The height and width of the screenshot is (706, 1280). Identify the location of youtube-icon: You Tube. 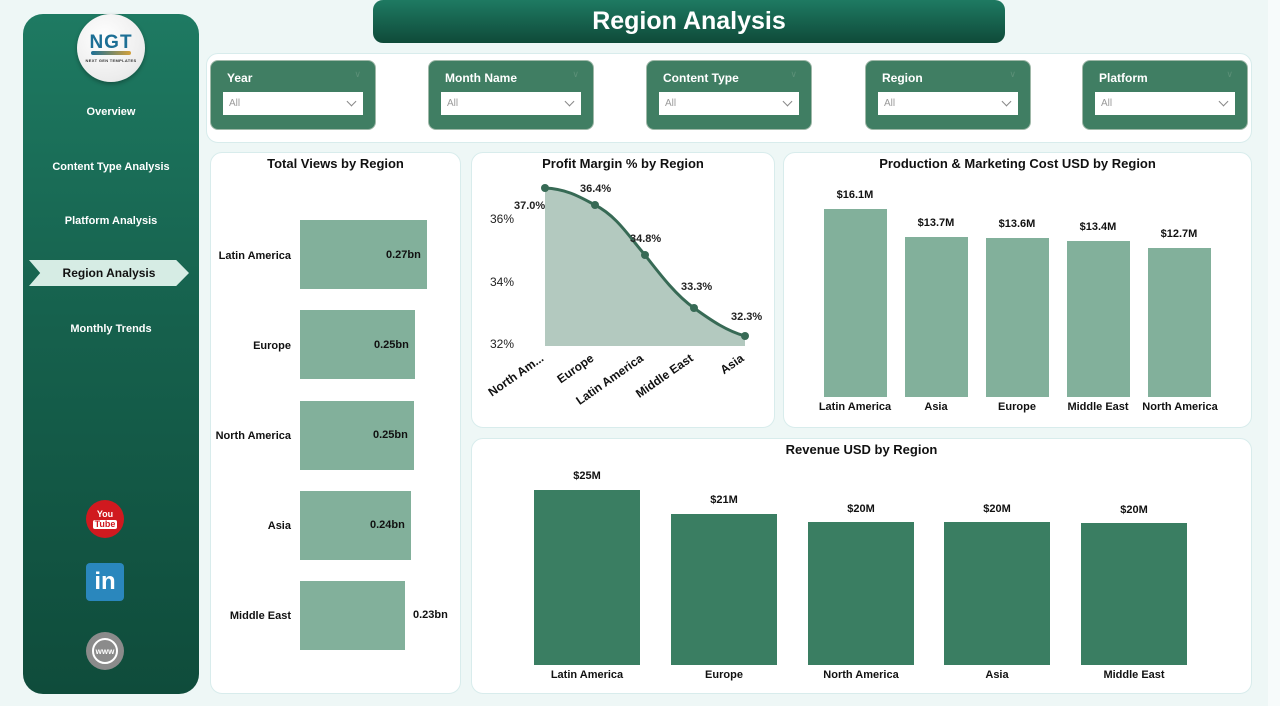
(105, 519).